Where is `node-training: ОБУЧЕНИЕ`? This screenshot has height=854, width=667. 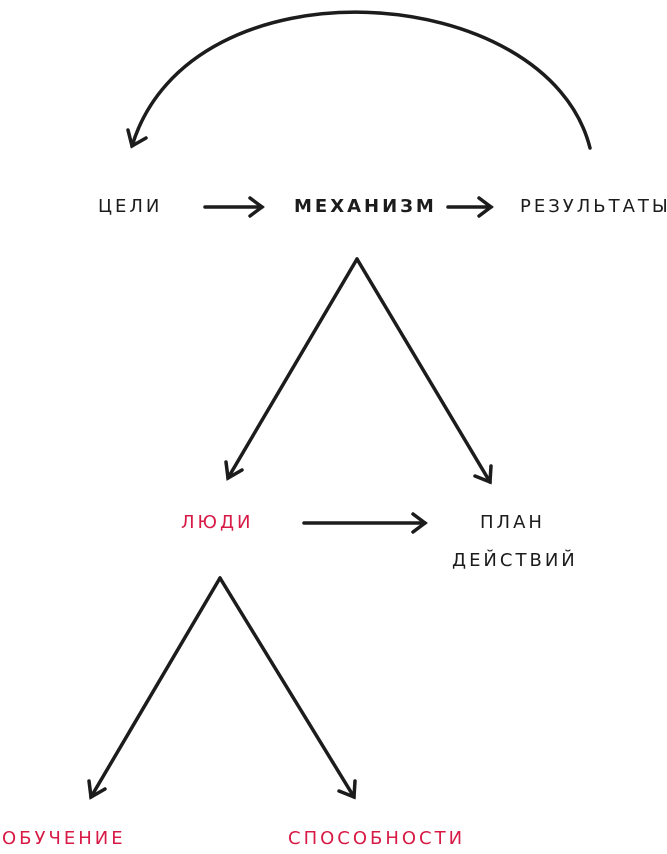 node-training: ОБУЧЕНИЕ is located at coordinates (64, 838).